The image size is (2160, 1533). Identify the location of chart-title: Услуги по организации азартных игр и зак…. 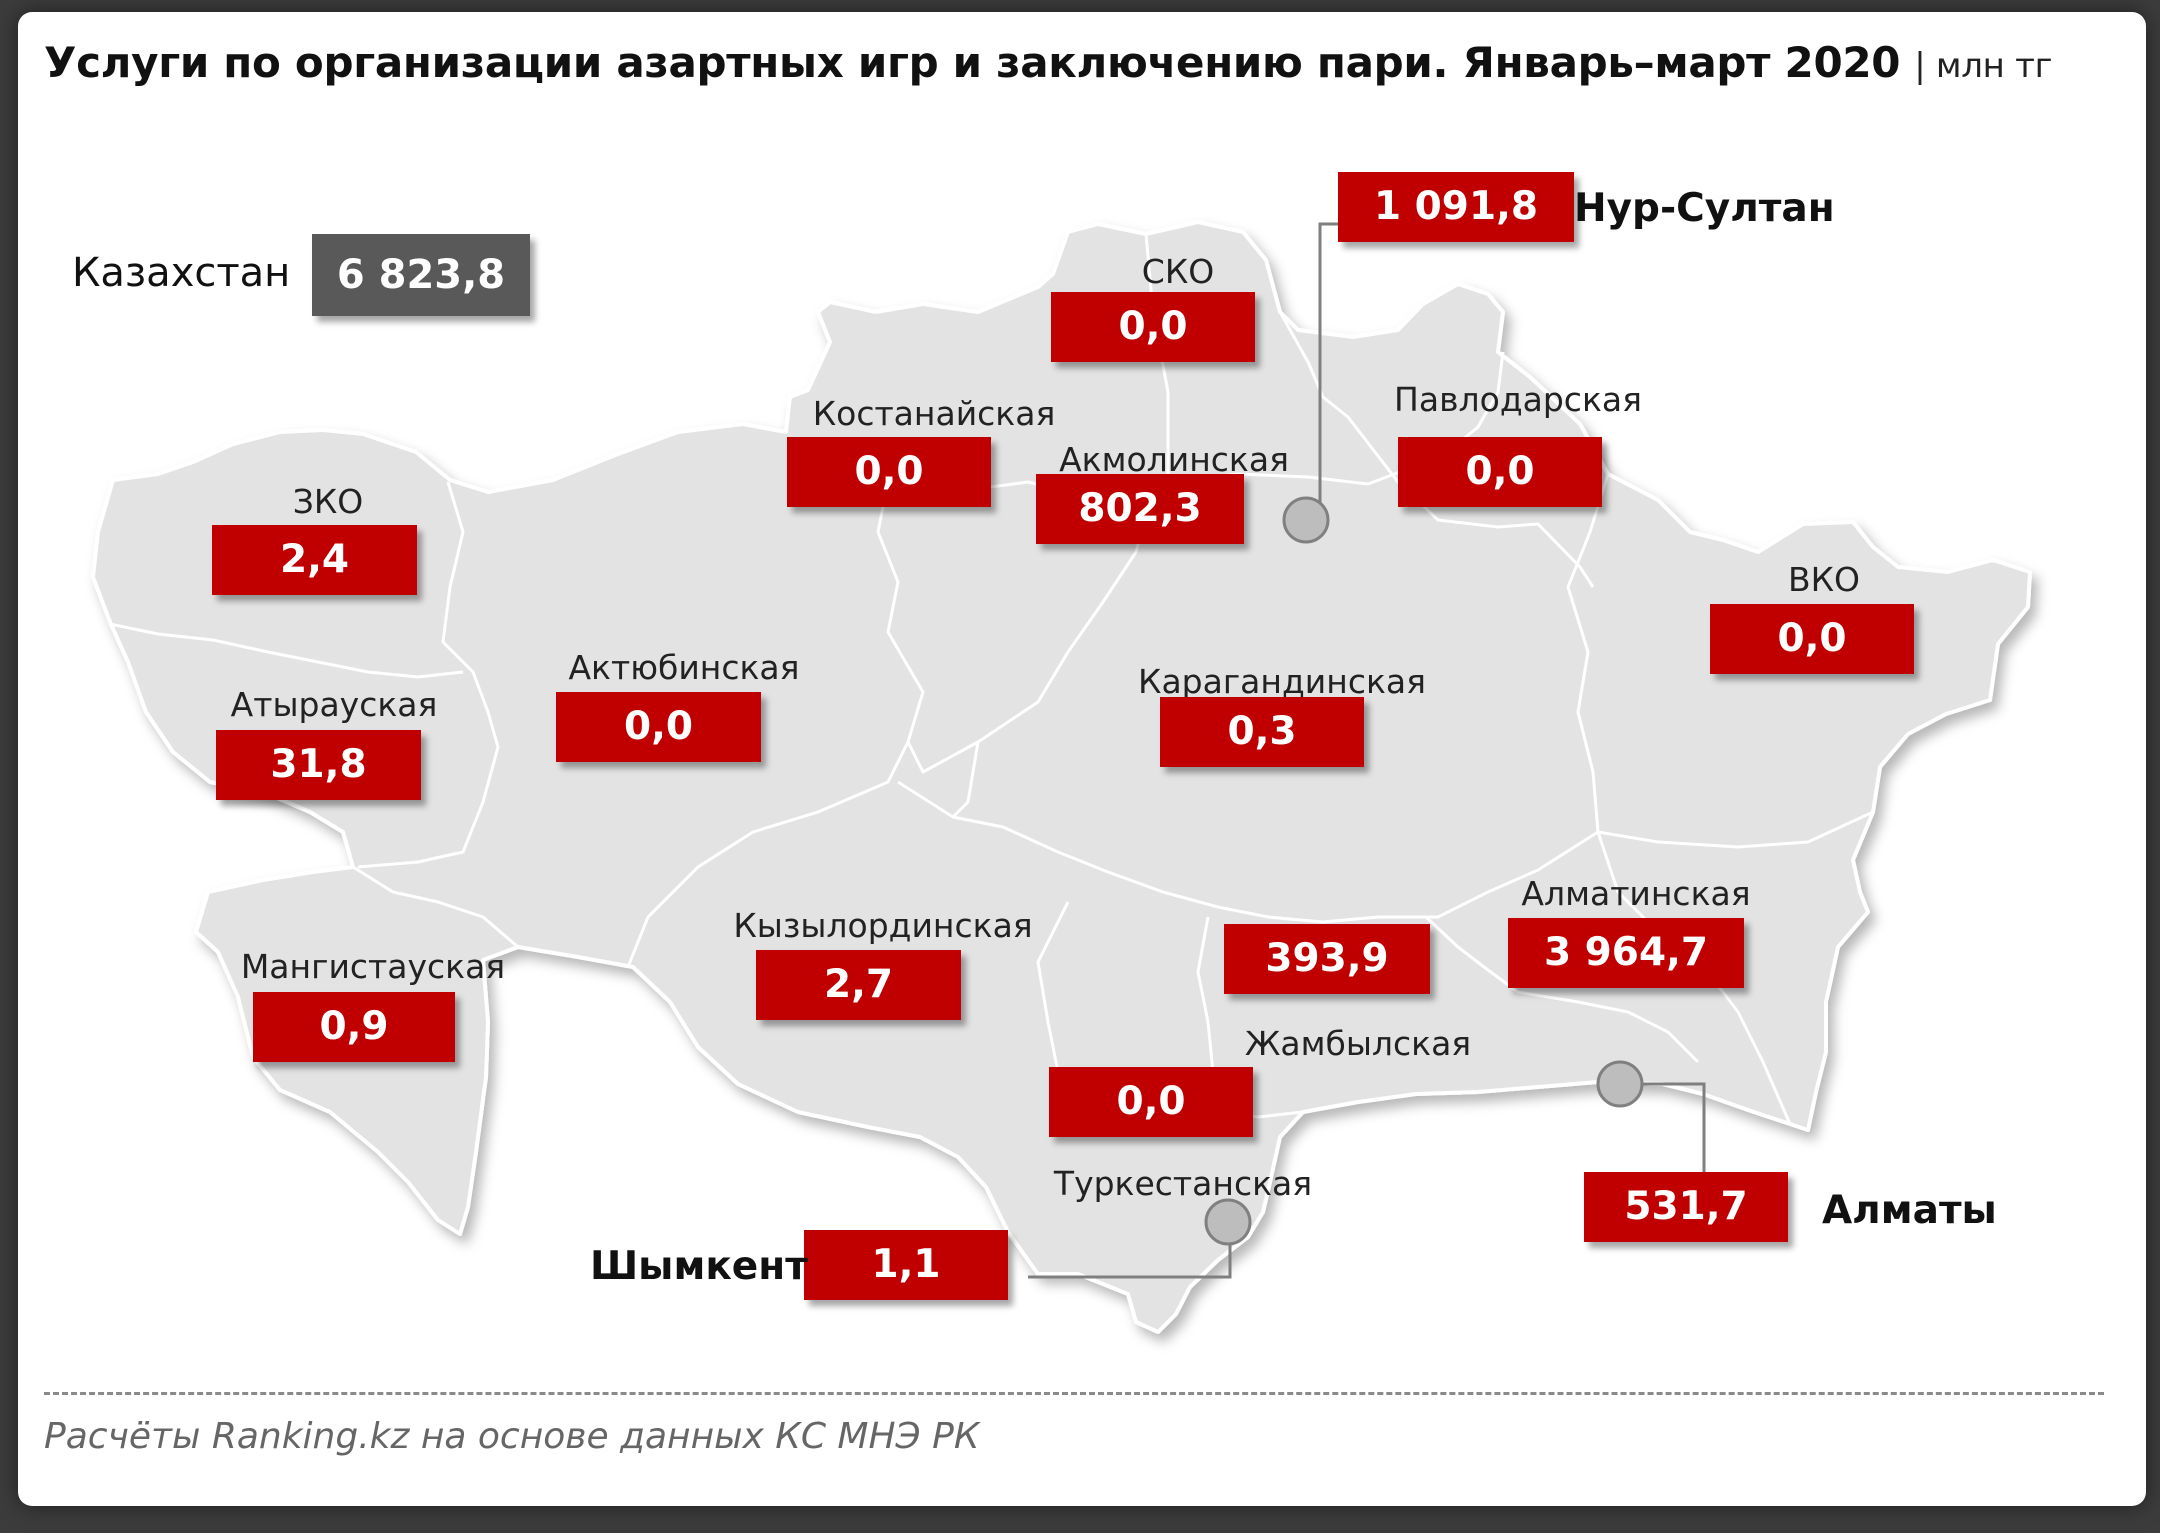
(1048, 62).